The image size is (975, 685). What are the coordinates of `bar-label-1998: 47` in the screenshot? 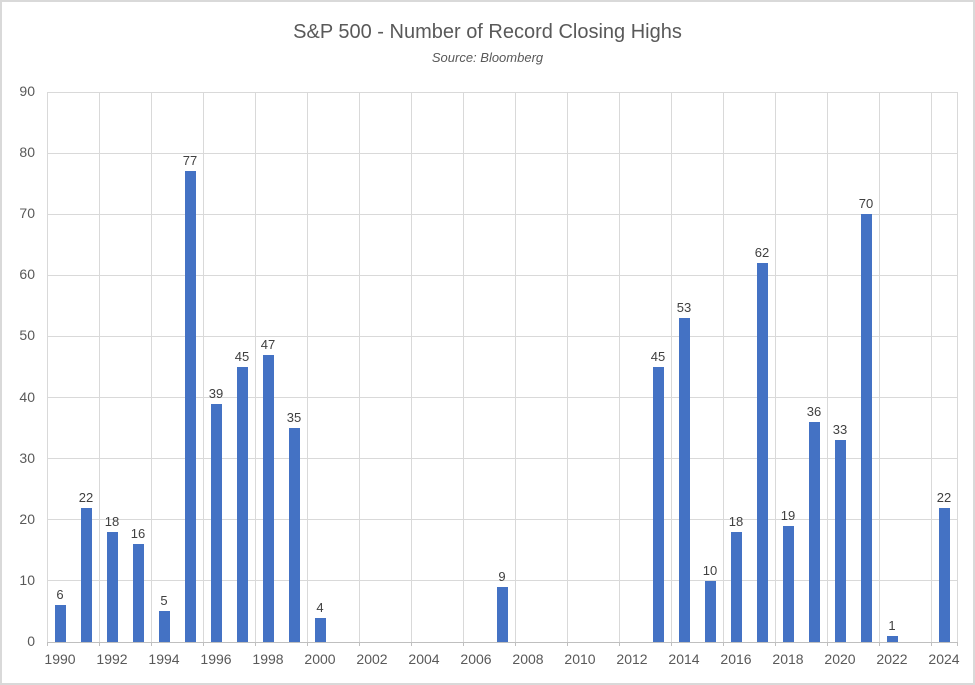 It's located at (268, 344).